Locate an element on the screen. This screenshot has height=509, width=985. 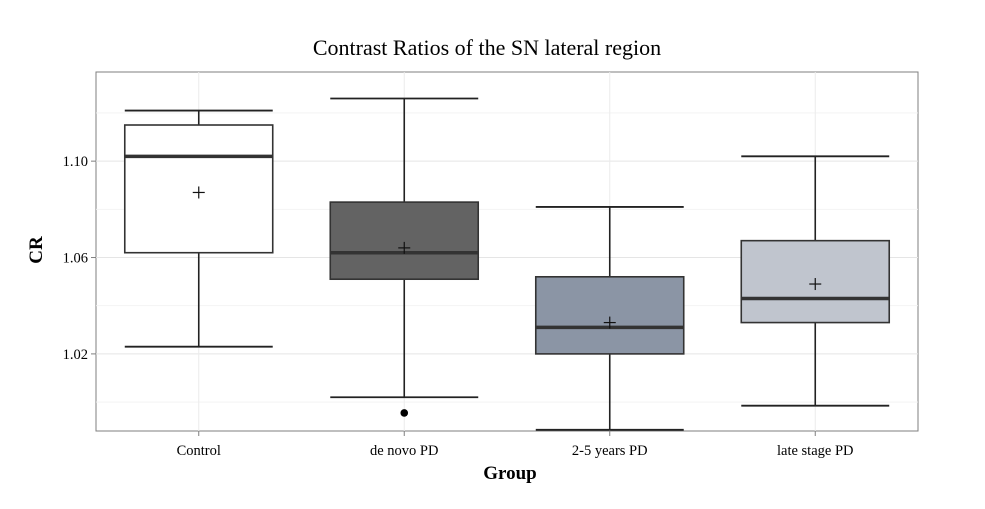
box-2-5-years-pd is located at coordinates (609, 318).